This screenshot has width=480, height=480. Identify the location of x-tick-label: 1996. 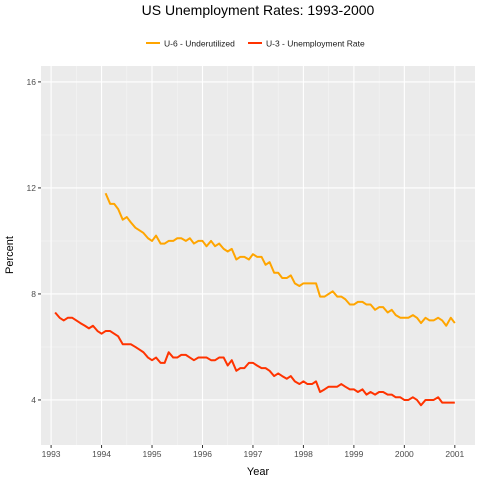
(202, 454).